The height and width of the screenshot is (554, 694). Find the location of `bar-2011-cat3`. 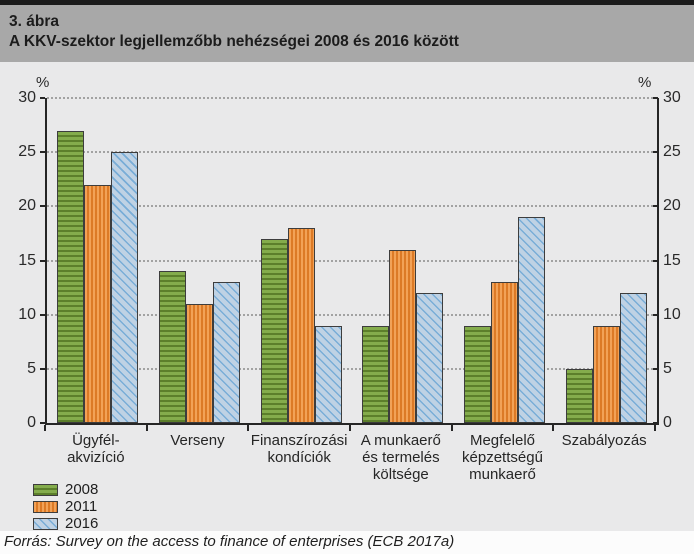

bar-2011-cat3 is located at coordinates (301, 325).